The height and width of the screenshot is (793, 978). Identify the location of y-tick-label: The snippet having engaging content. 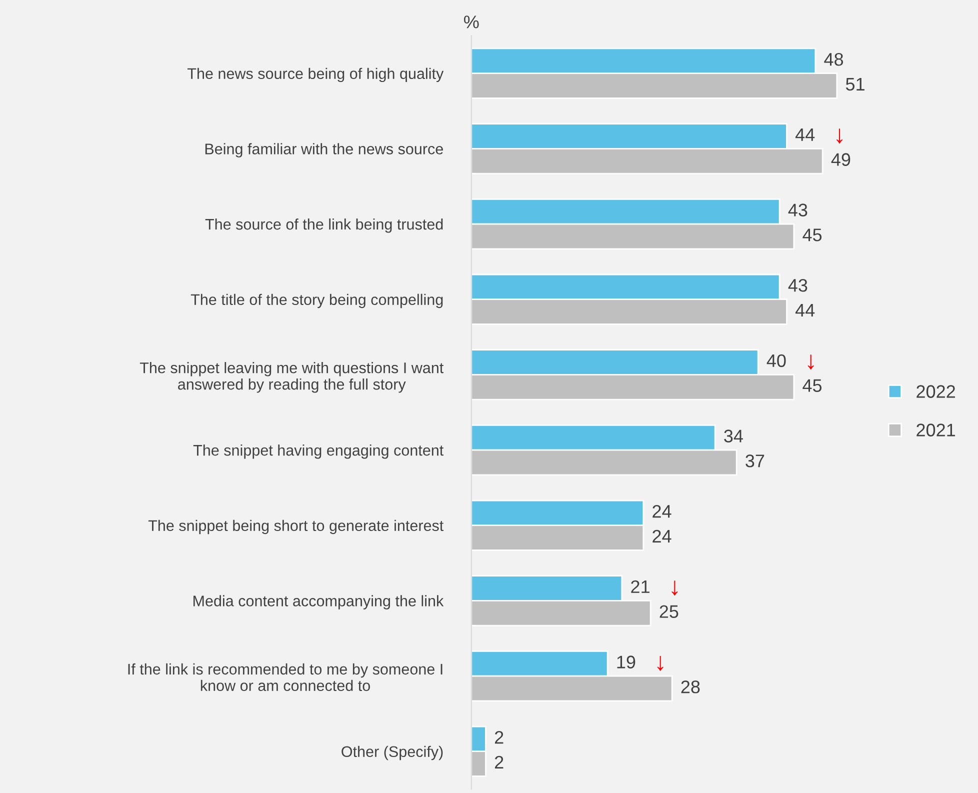
(318, 451).